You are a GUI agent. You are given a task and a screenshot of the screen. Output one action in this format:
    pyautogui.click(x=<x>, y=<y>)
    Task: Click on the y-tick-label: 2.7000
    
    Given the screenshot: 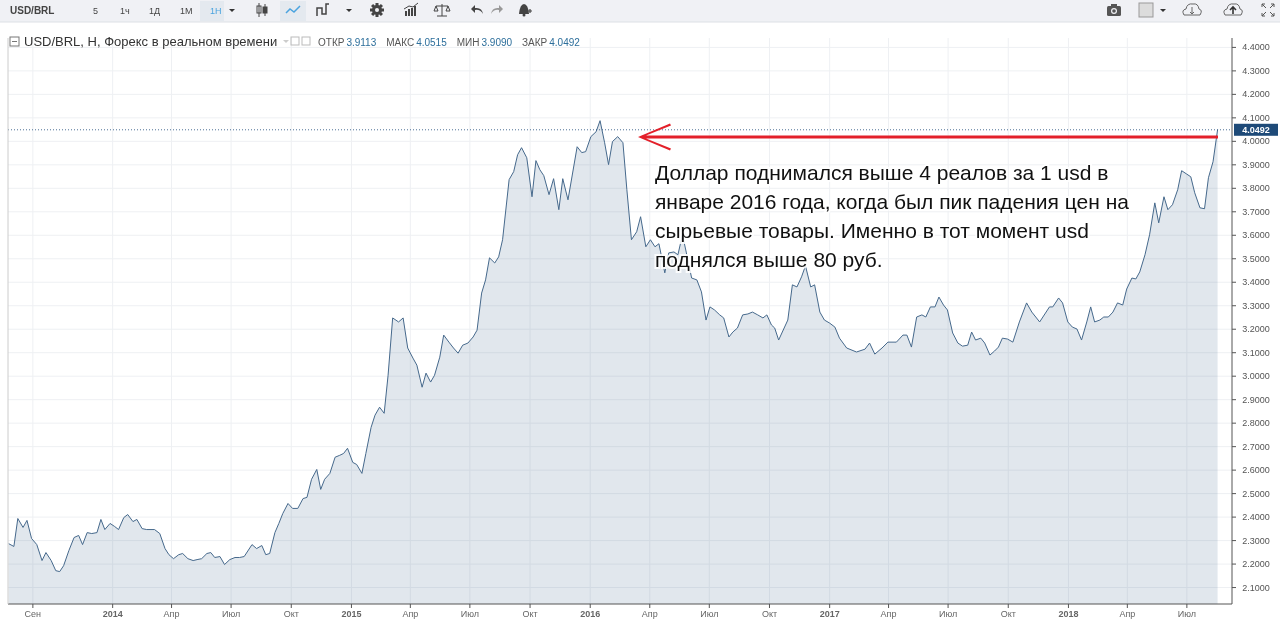 What is the action you would take?
    pyautogui.click(x=1256, y=446)
    